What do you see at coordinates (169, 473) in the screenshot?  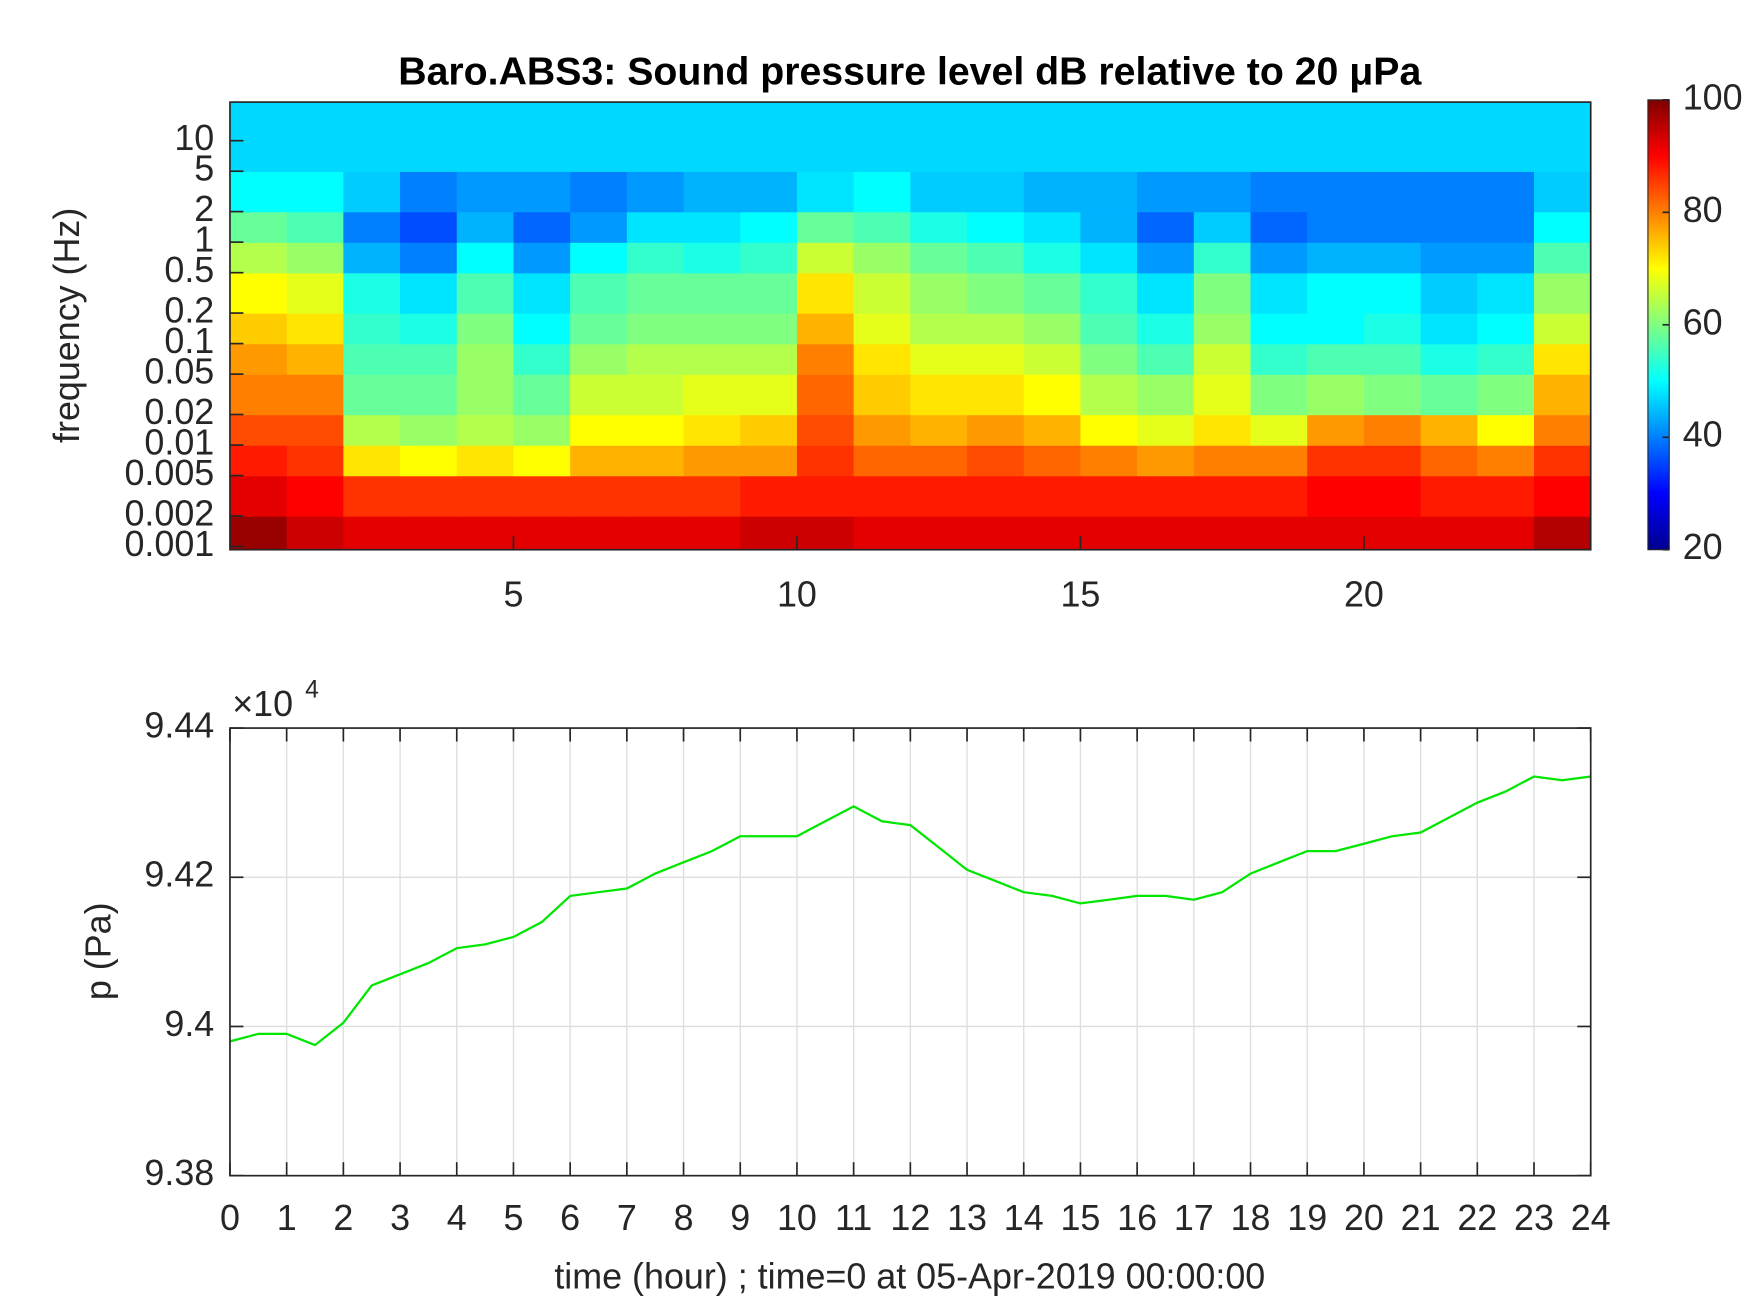 I see `y-tick-label: 0.005` at bounding box center [169, 473].